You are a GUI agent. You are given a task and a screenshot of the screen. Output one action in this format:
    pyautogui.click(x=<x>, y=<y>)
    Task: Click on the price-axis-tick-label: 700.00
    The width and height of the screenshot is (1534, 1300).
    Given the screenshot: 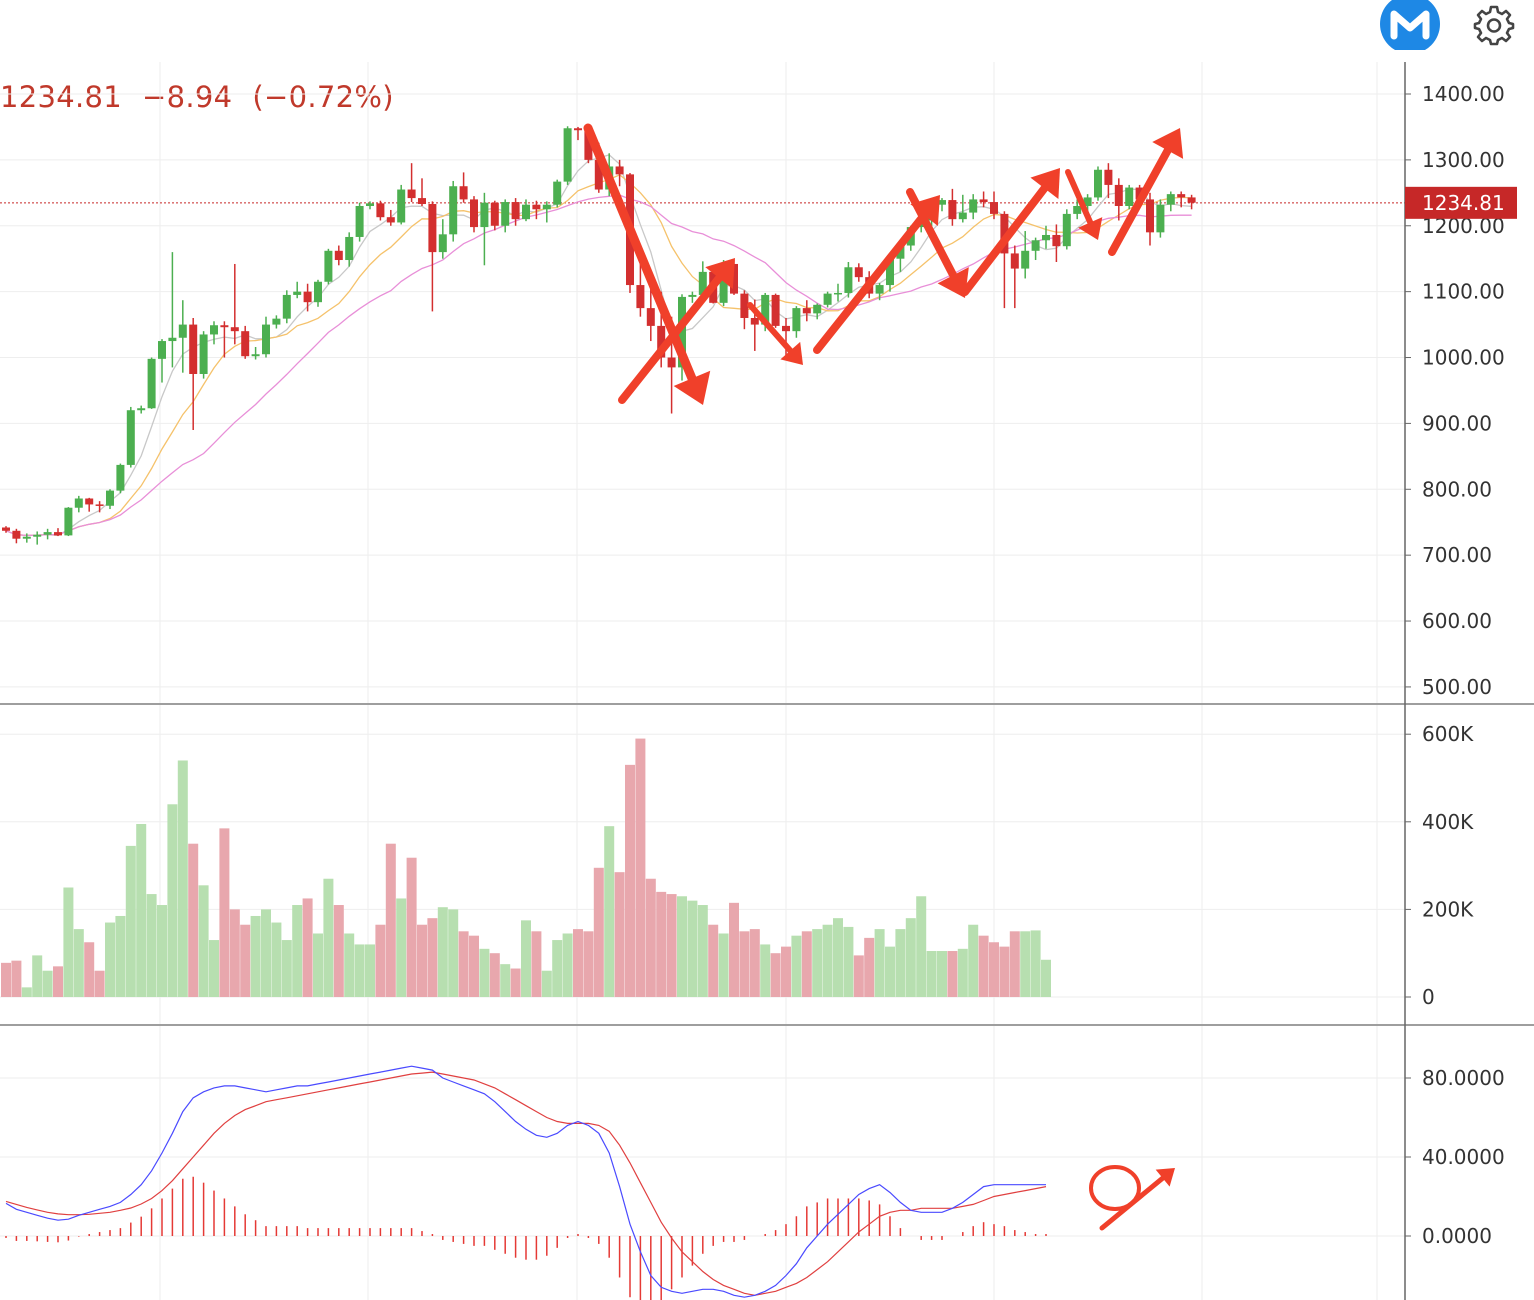 What is the action you would take?
    pyautogui.click(x=1457, y=555)
    